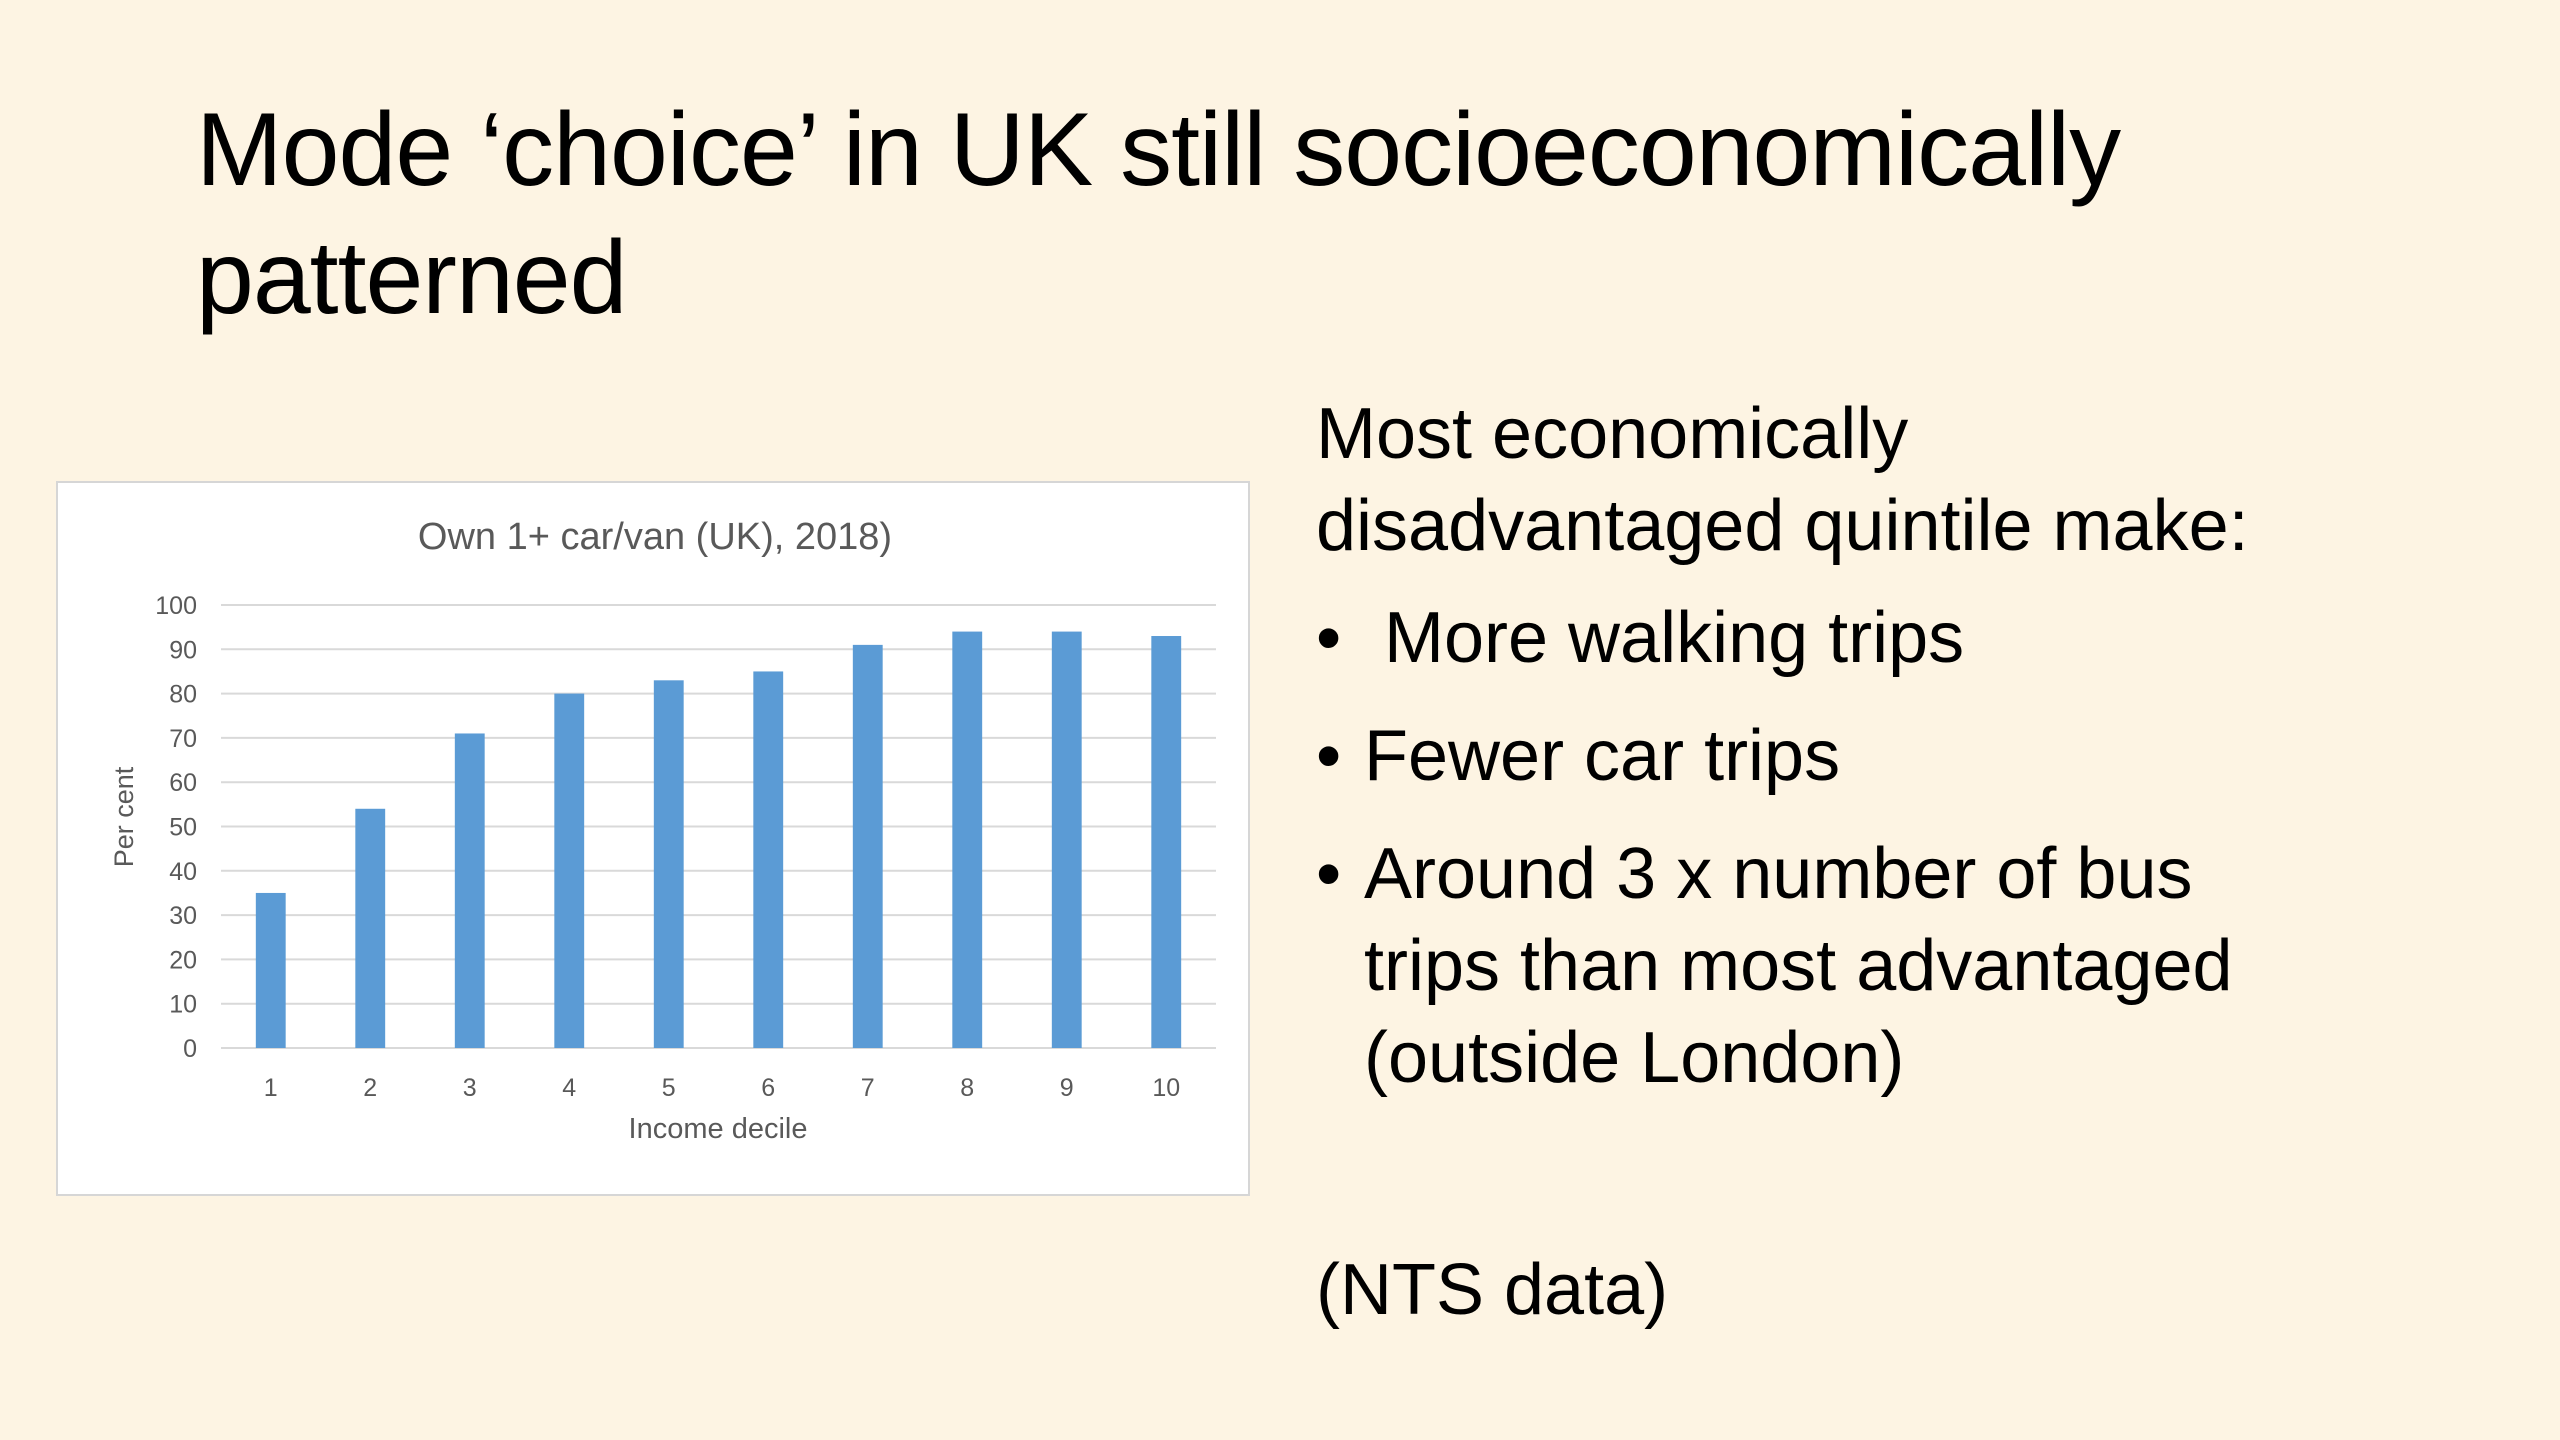 The width and height of the screenshot is (2560, 1440). Describe the element at coordinates (1166, 1088) in the screenshot. I see `chart-x-tick-label: 10` at that location.